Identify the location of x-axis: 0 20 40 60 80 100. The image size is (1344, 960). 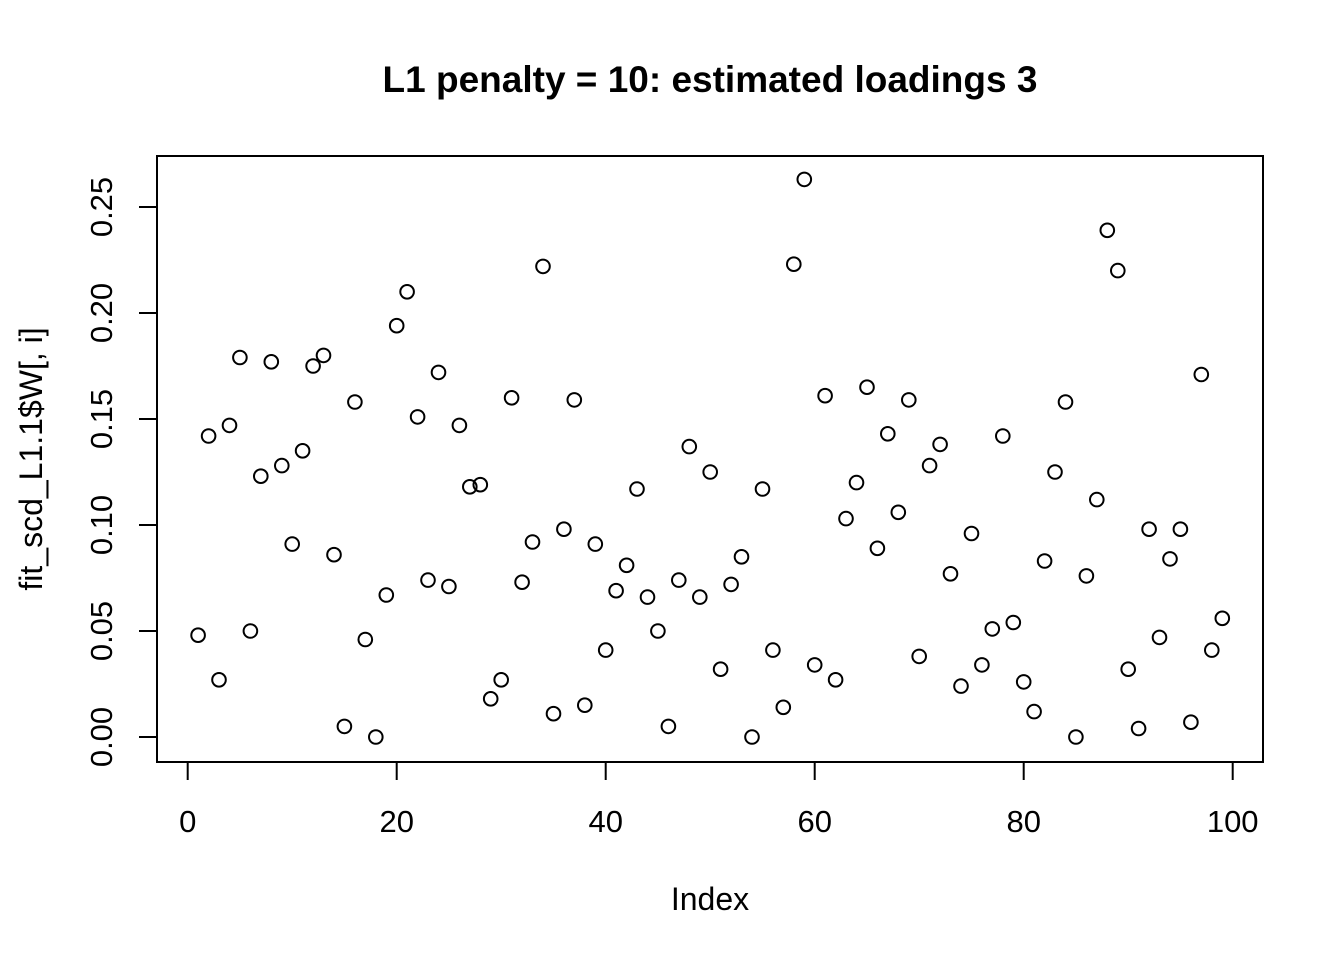
(719, 800).